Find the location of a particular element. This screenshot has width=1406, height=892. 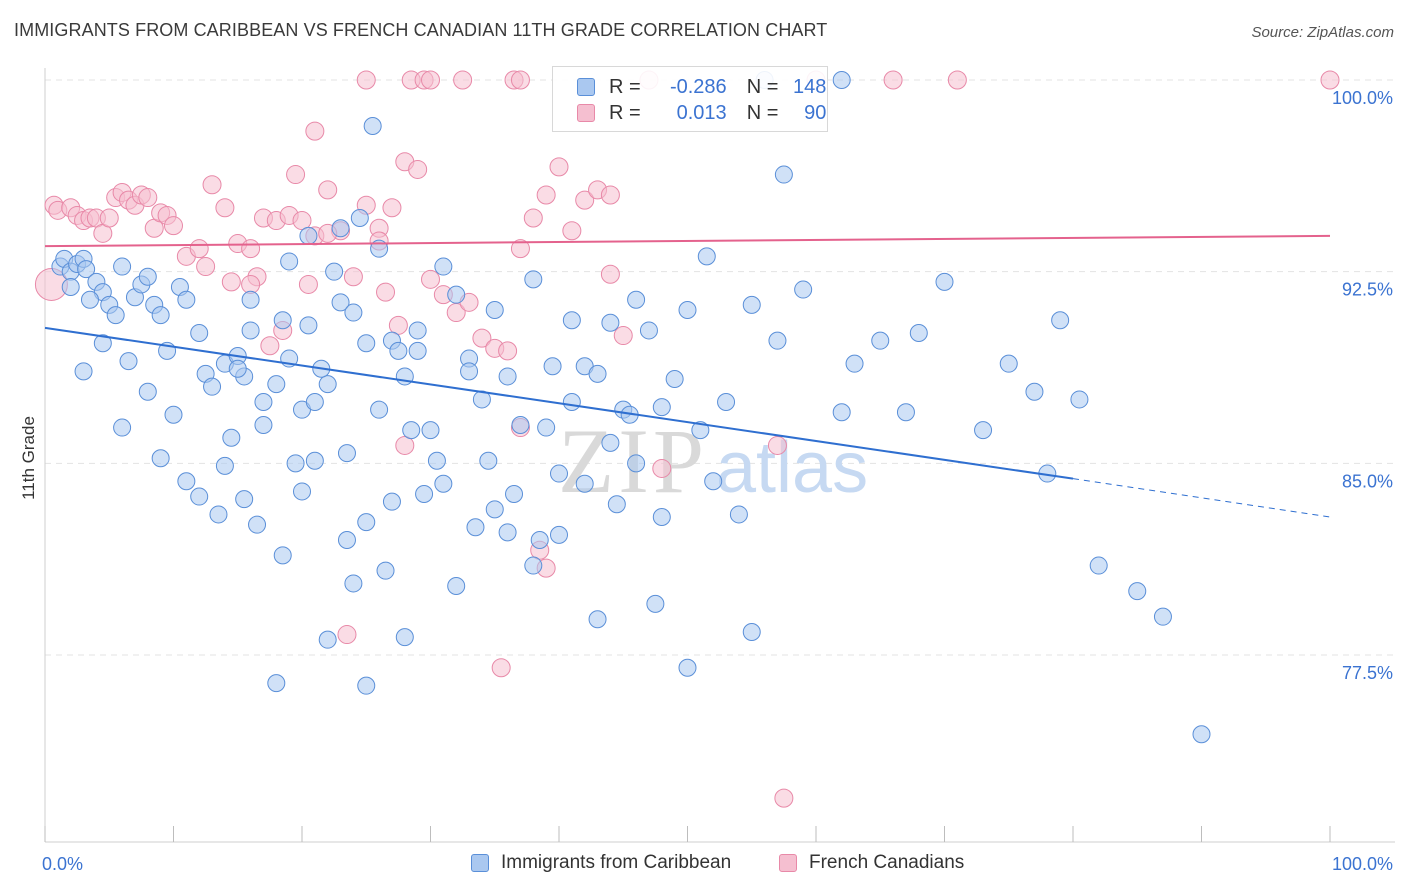

correlation-legend: R = -0.286 N = 148 R = 0.013 N = 90 is located at coordinates (690, 99).